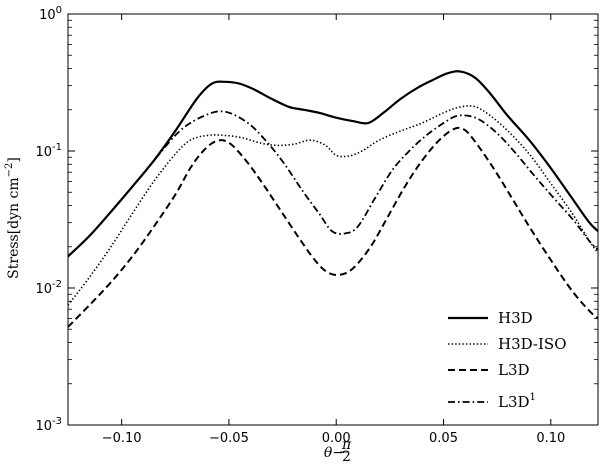 The width and height of the screenshot is (600, 467). What do you see at coordinates (507, 360) in the screenshot?
I see `legend: H3D H3D-ISO L3D L3D1` at bounding box center [507, 360].